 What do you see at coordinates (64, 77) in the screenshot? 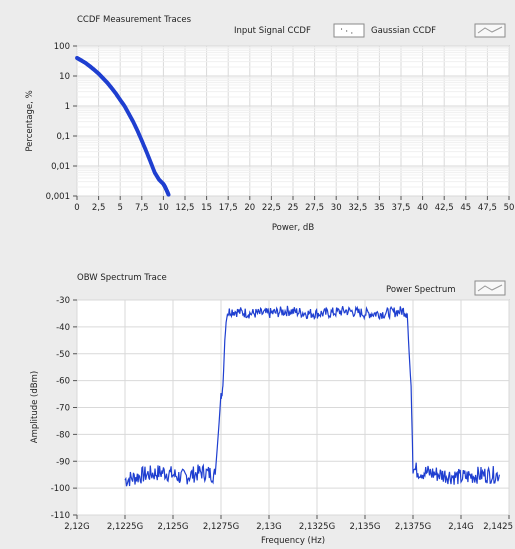
I see `ccdf-y-tick-label: 10` at bounding box center [64, 77].